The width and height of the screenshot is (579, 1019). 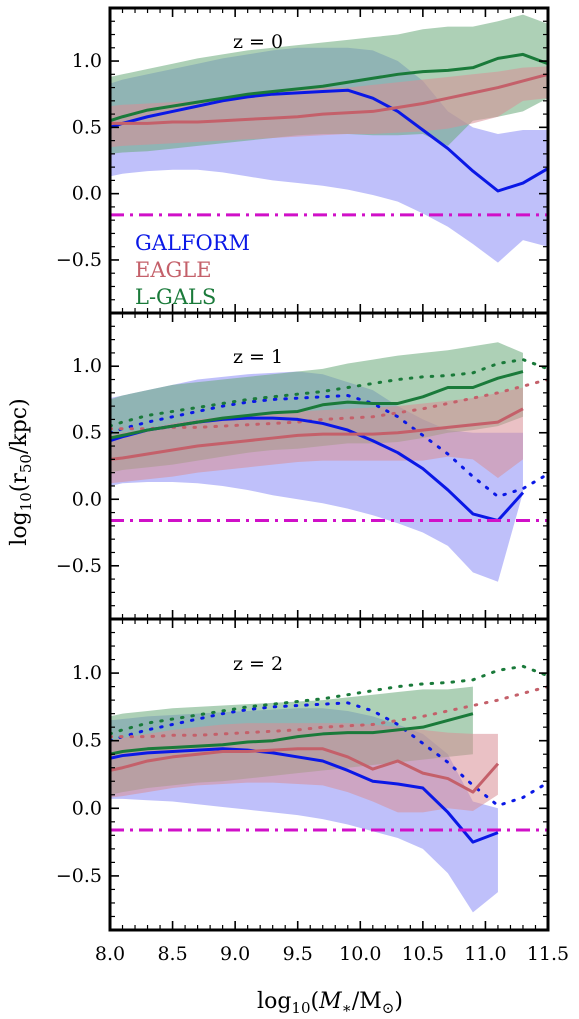 I want to click on y-axis-label: log10(r50/kpc), so click(x=21, y=471).